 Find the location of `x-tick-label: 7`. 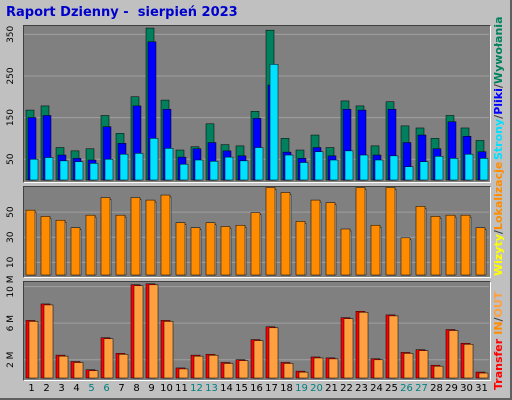

x-tick-label: 7 is located at coordinates (121, 388).